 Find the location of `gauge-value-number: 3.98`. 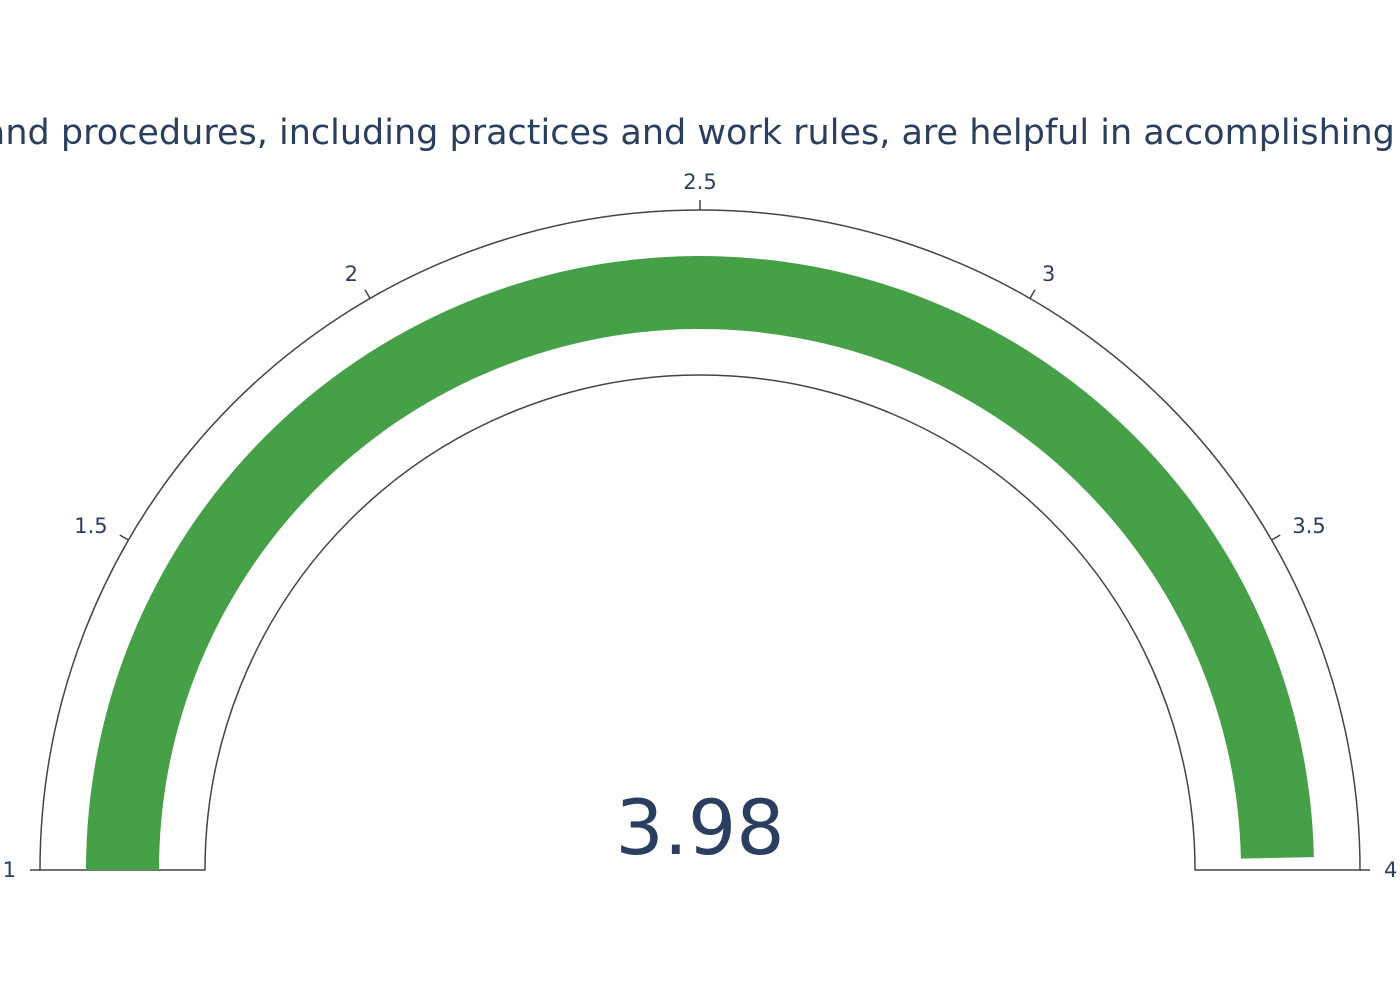

gauge-value-number: 3.98 is located at coordinates (699, 827).